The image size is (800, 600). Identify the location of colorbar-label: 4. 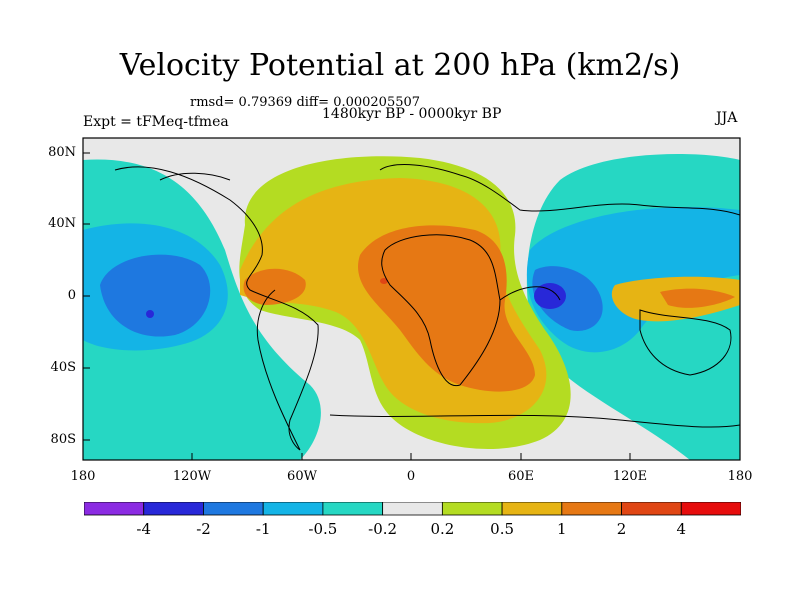
(681, 529).